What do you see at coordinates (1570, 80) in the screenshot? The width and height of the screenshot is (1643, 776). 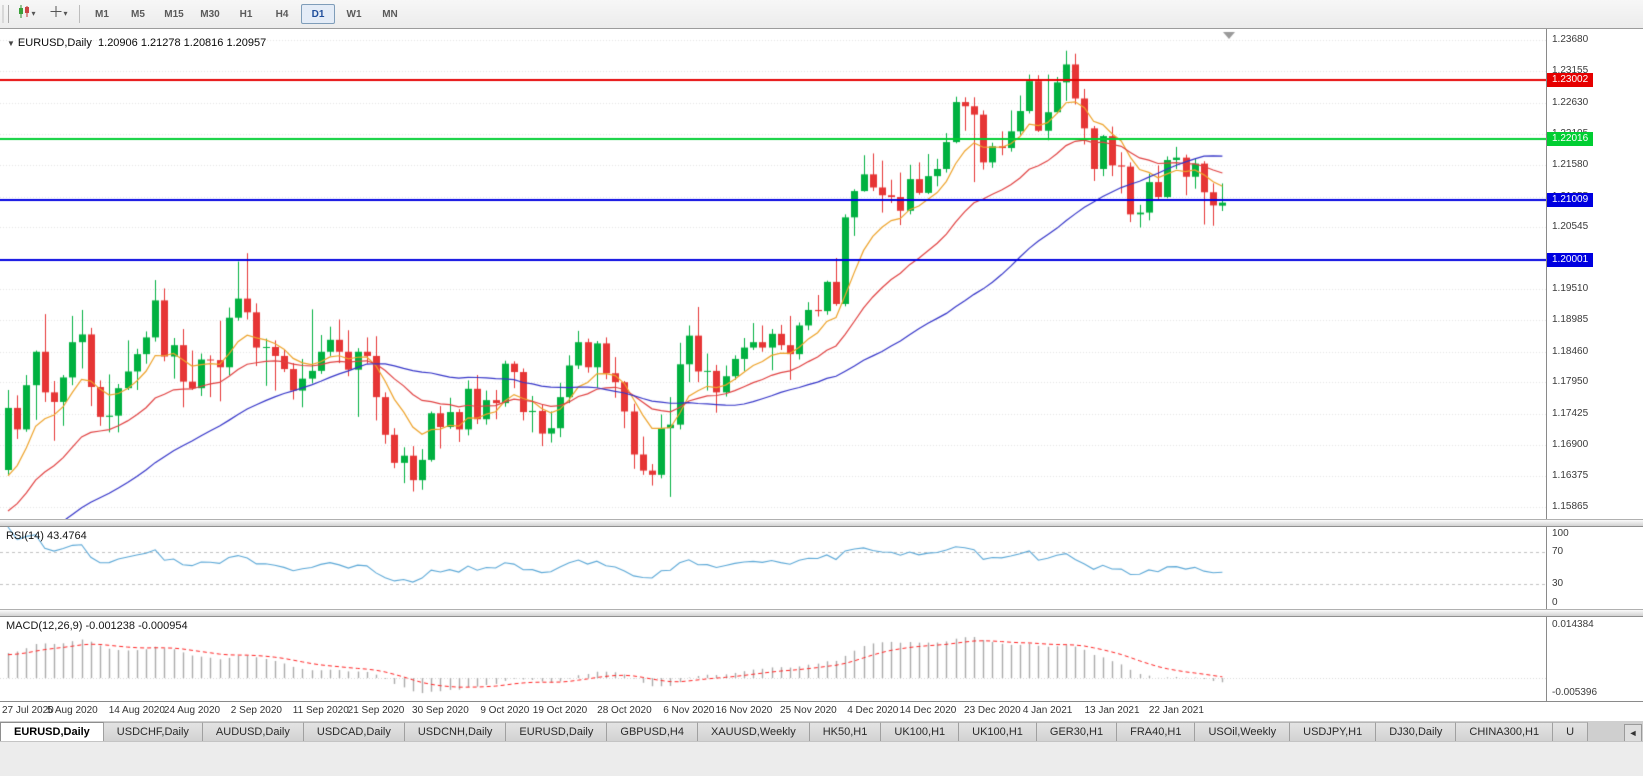 I see `hline-price-tag: 1.23002` at bounding box center [1570, 80].